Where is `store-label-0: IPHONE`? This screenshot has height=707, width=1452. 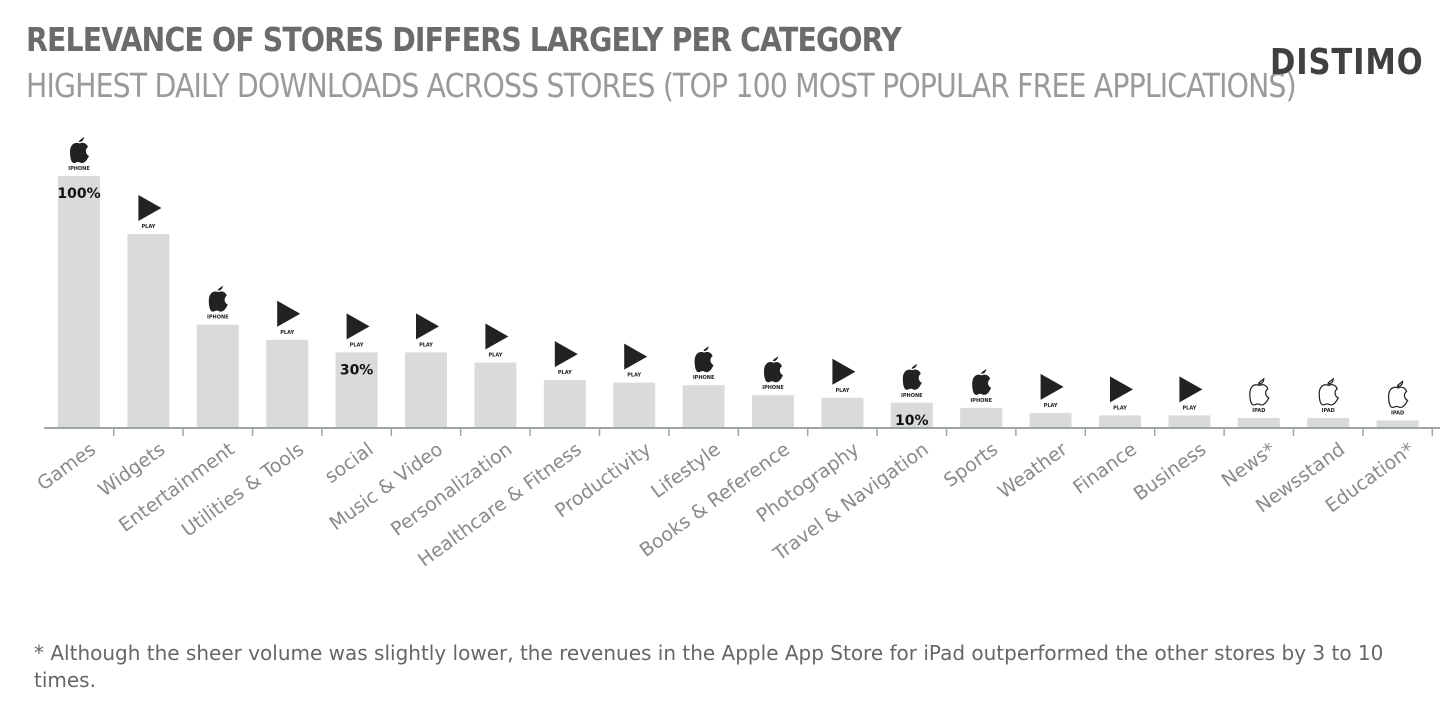 store-label-0: IPHONE is located at coordinates (79, 169).